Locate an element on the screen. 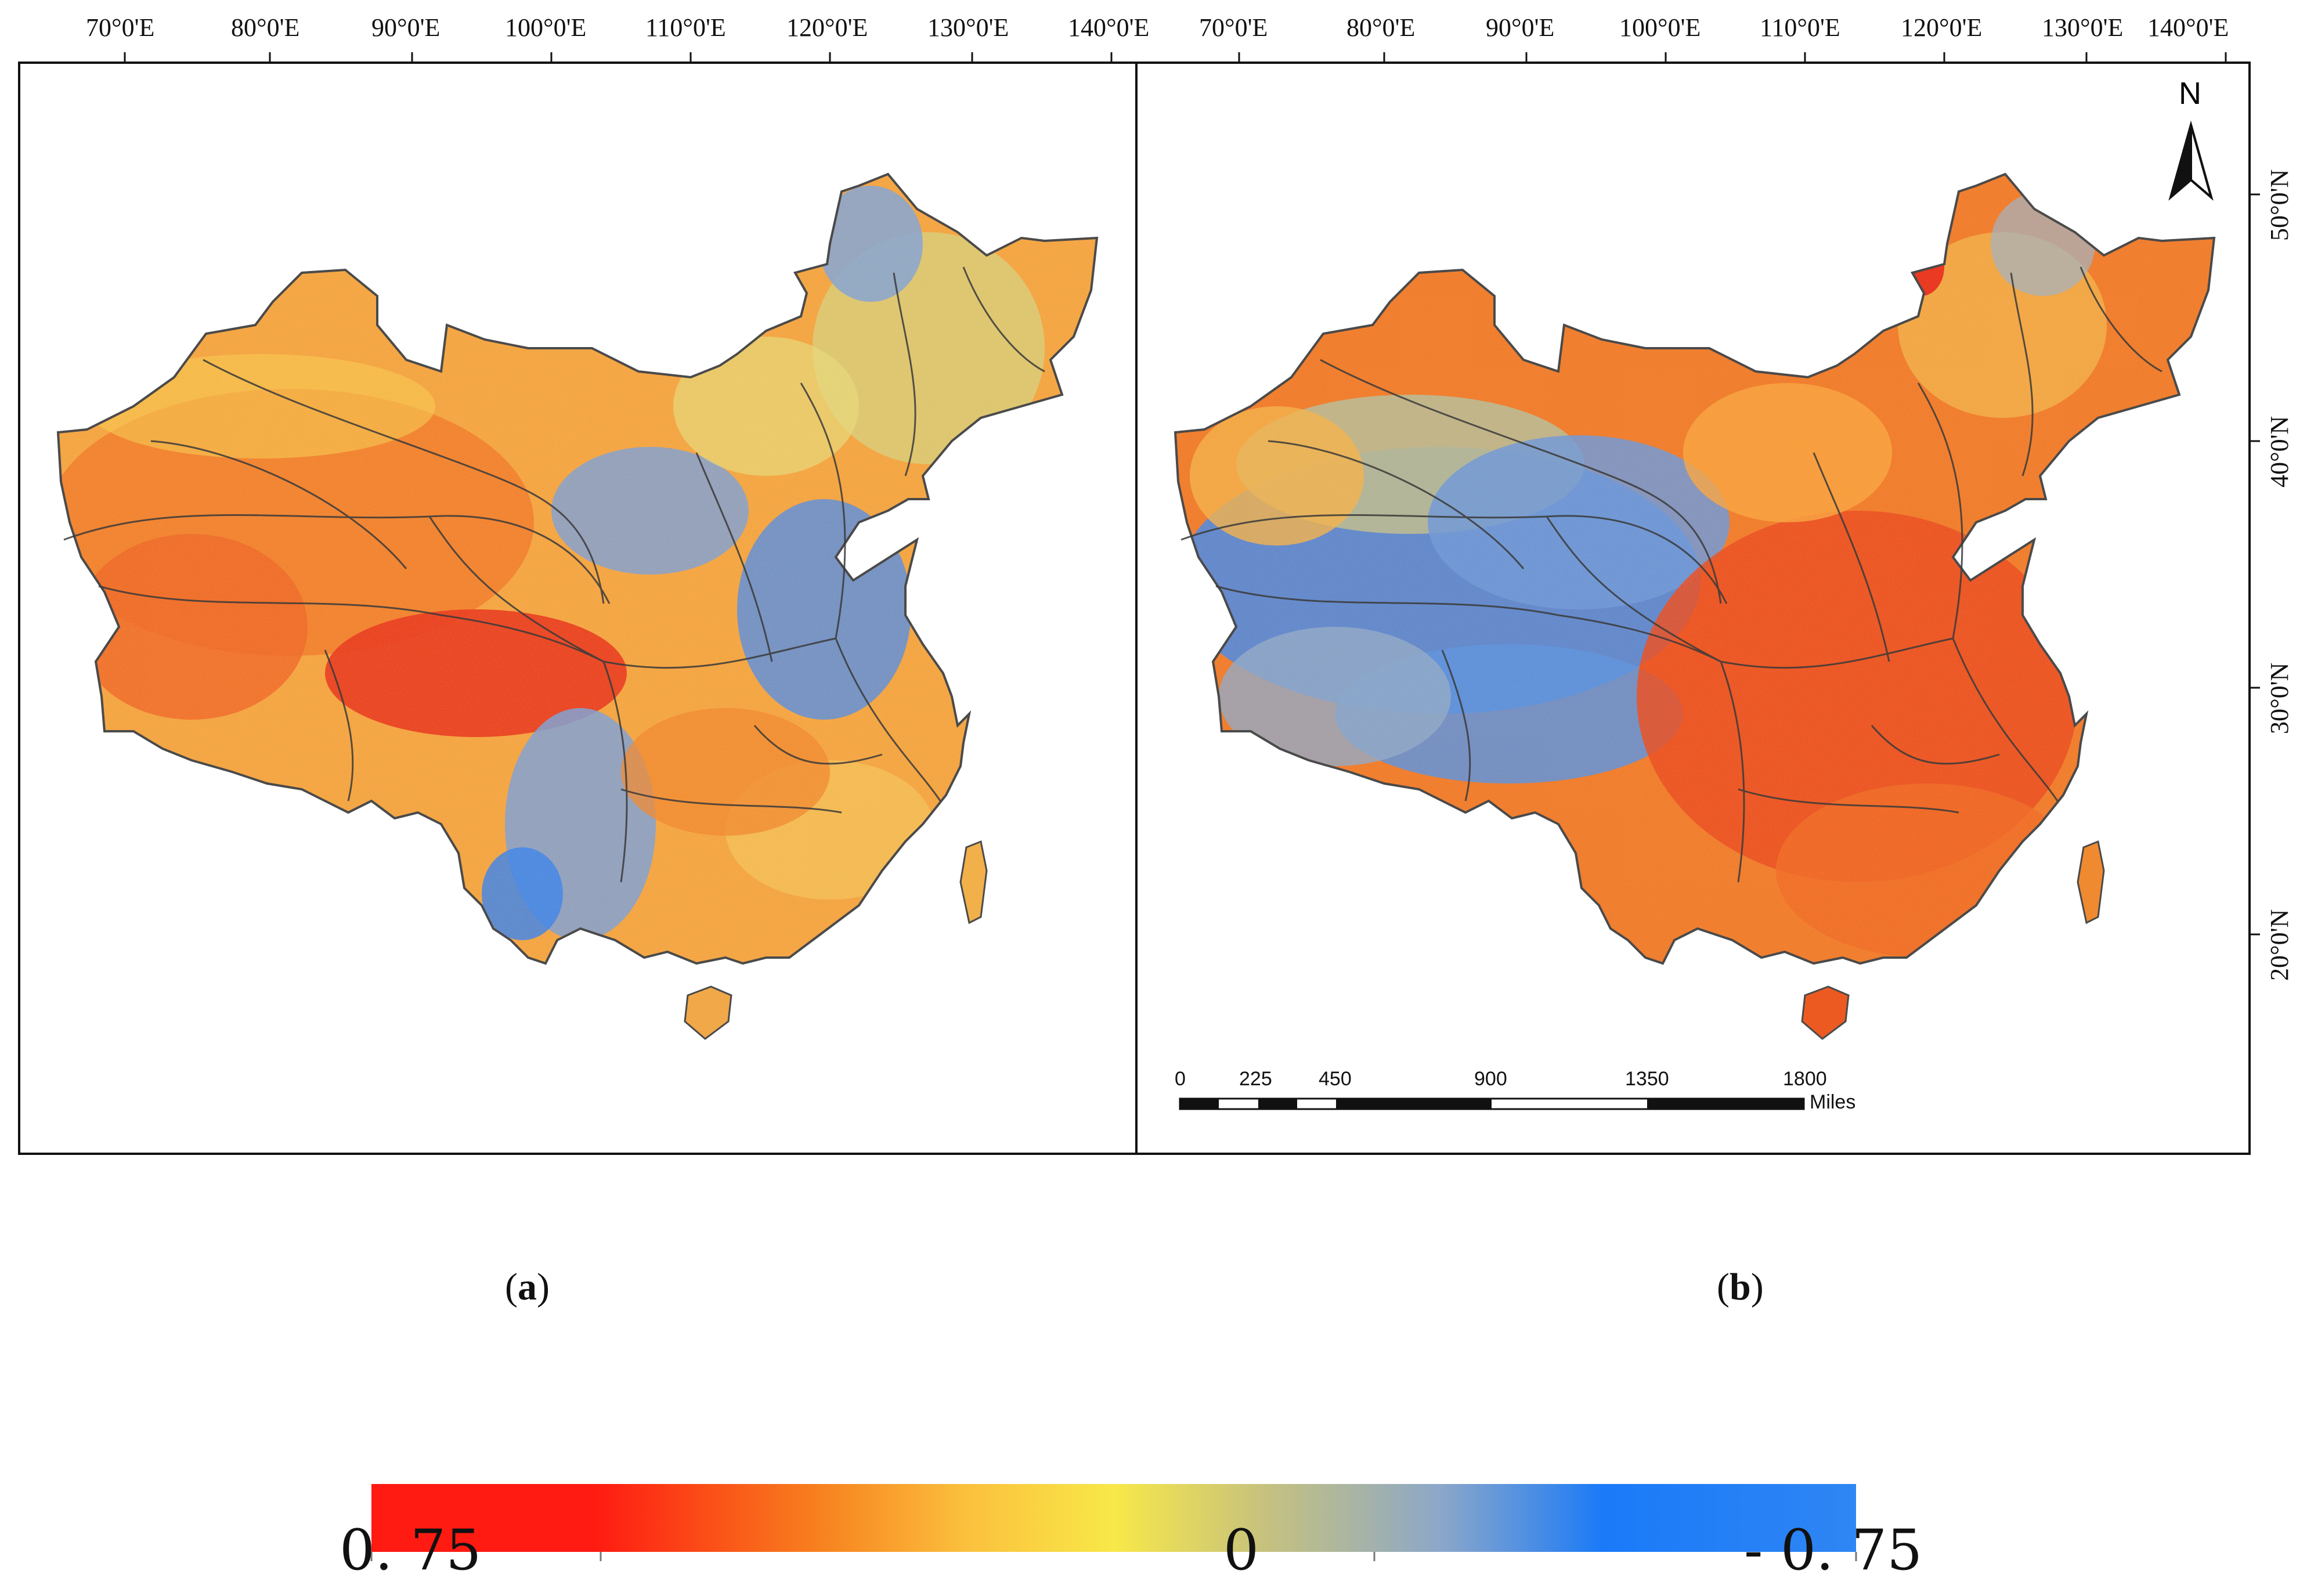  scale-bar is located at coordinates (1492, 1103).